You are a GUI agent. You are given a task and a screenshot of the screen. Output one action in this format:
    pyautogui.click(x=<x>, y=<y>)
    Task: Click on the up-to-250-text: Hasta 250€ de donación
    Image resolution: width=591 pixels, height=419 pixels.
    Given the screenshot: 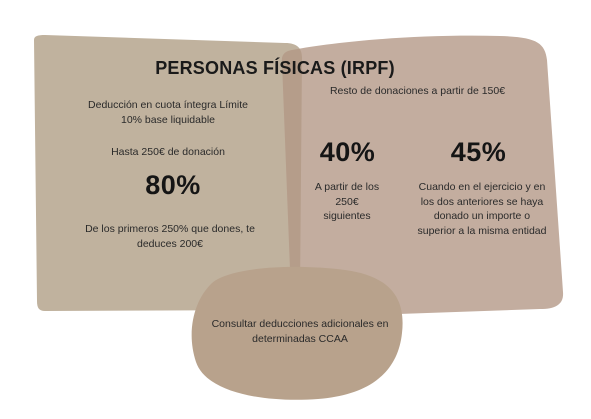 What is the action you would take?
    pyautogui.click(x=168, y=152)
    